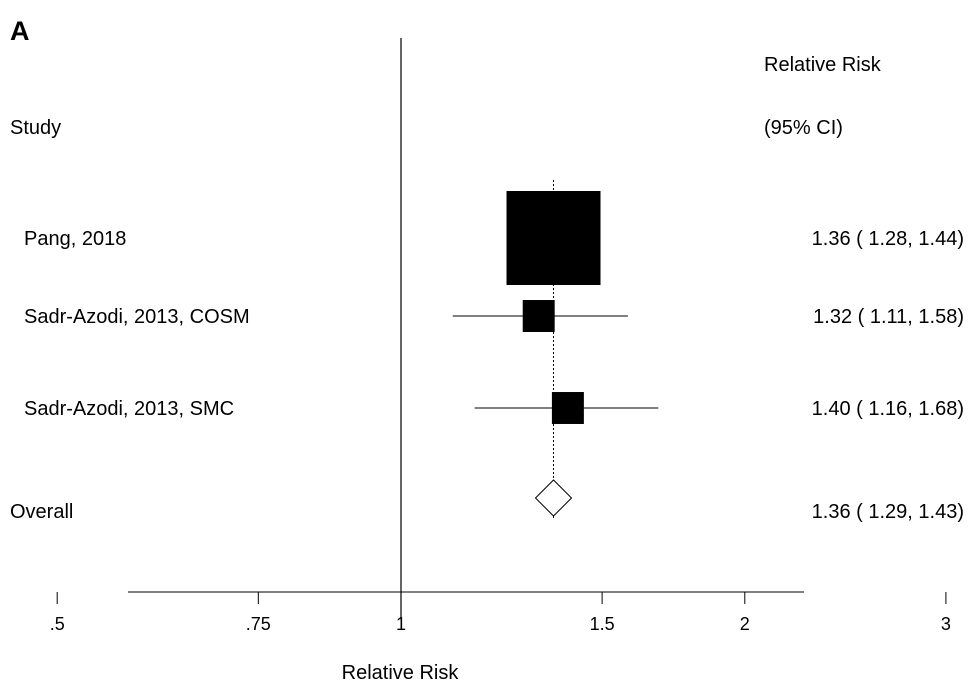  I want to click on x-tick-label: 1.5, so click(602, 624).